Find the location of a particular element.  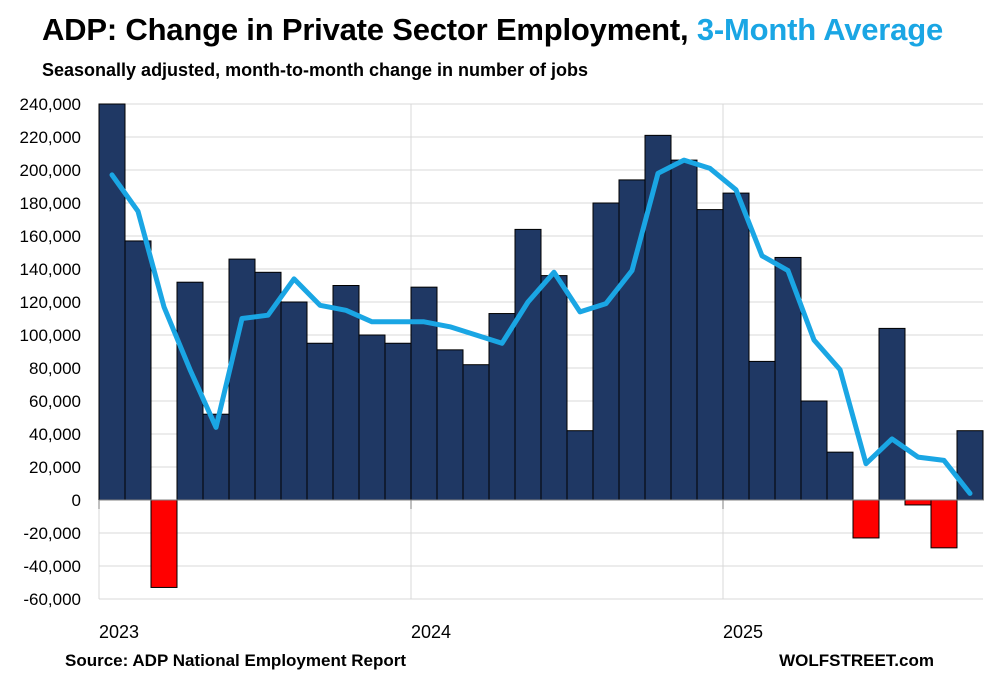

title-highlight: 3-Month Average is located at coordinates (819, 29).